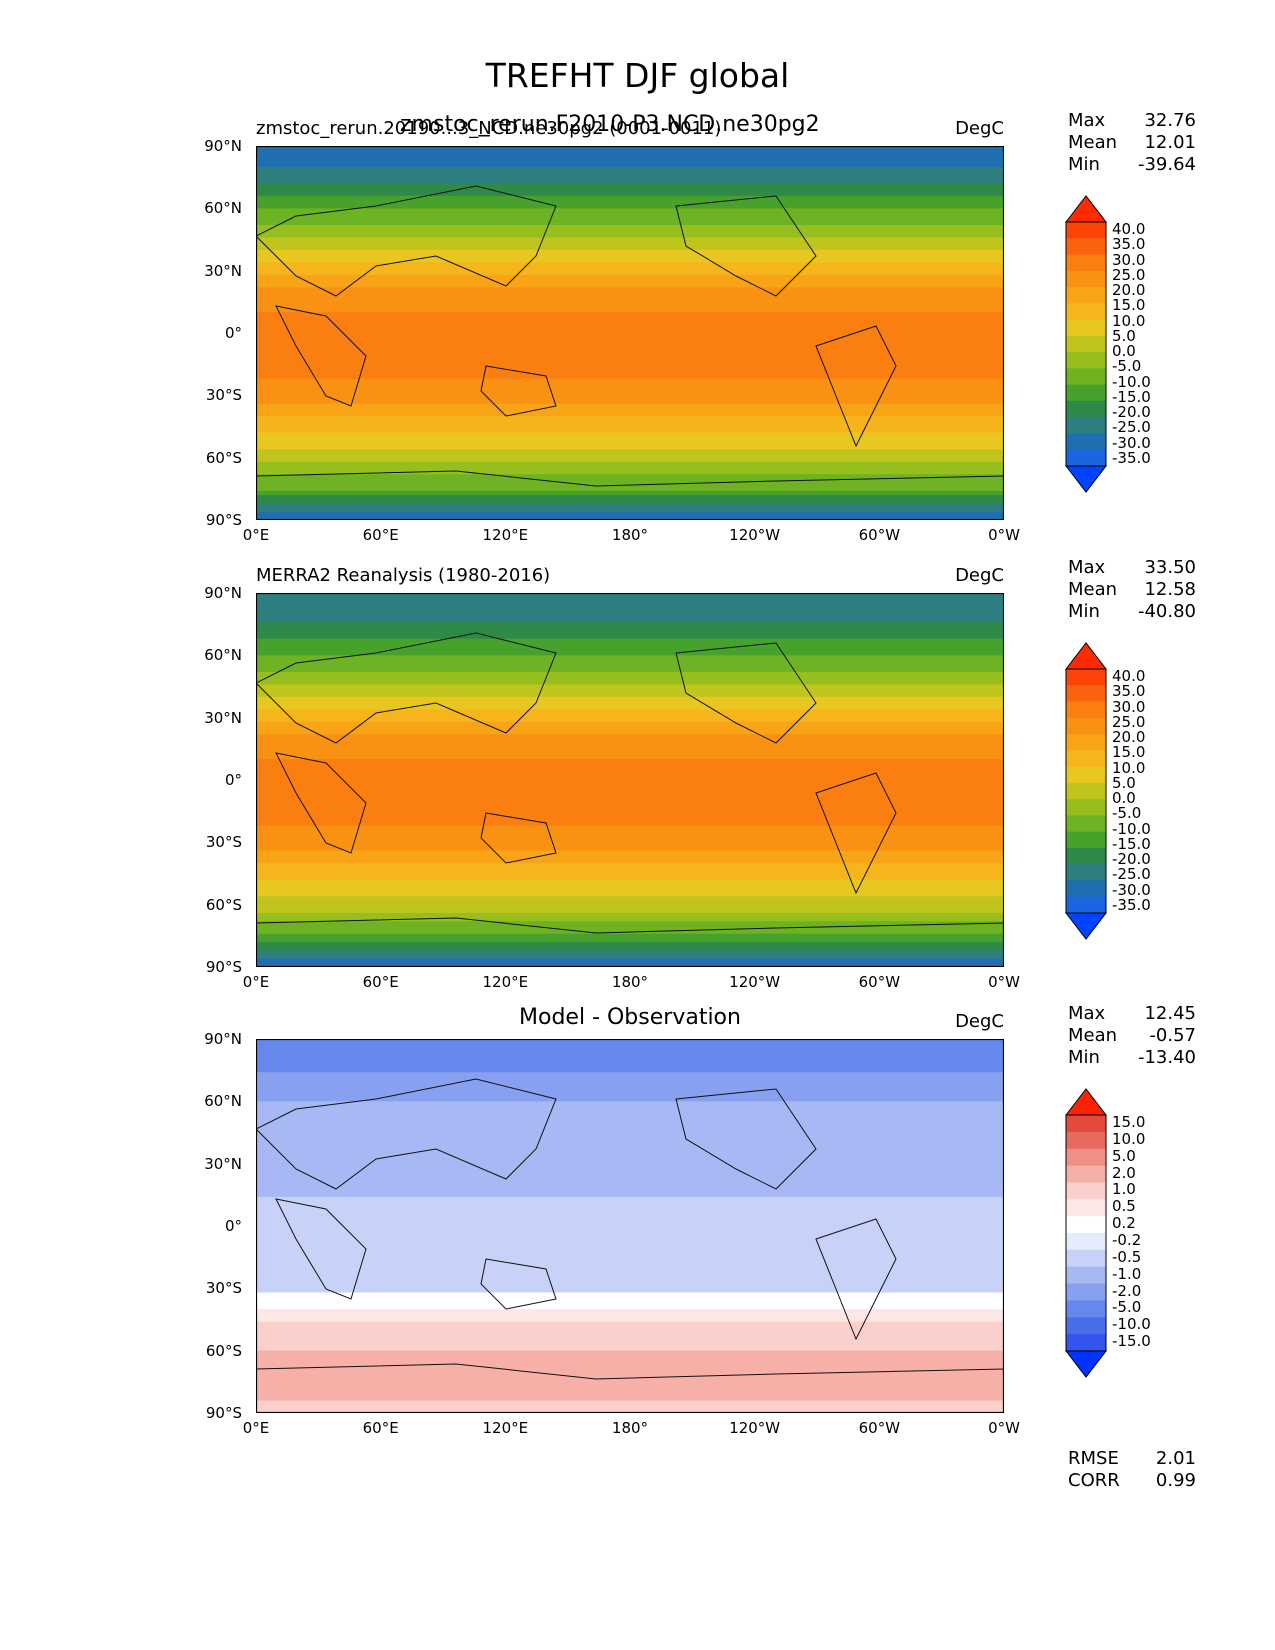  I want to click on lon-tick-label: 180°, so click(630, 1428).